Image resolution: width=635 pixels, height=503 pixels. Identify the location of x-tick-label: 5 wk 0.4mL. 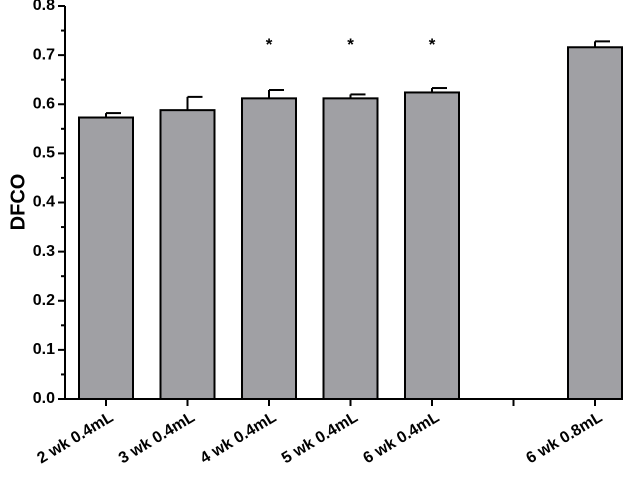
(320, 438).